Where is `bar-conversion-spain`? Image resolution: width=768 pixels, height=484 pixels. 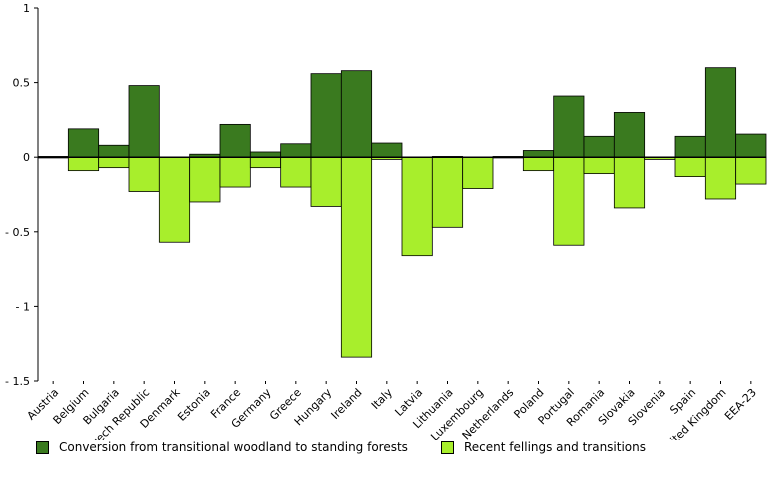
bar-conversion-spain is located at coordinates (690, 146).